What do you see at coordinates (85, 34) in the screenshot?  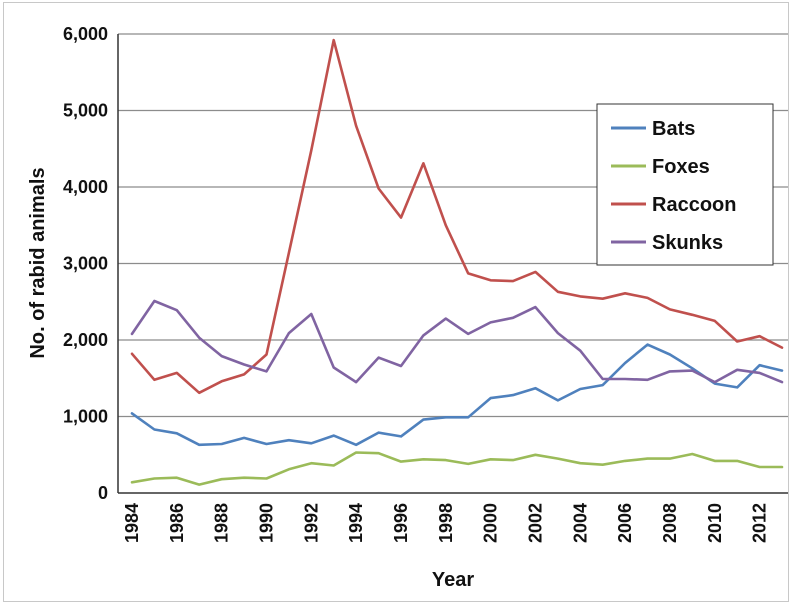 I see `y-tick-label: 6,000` at bounding box center [85, 34].